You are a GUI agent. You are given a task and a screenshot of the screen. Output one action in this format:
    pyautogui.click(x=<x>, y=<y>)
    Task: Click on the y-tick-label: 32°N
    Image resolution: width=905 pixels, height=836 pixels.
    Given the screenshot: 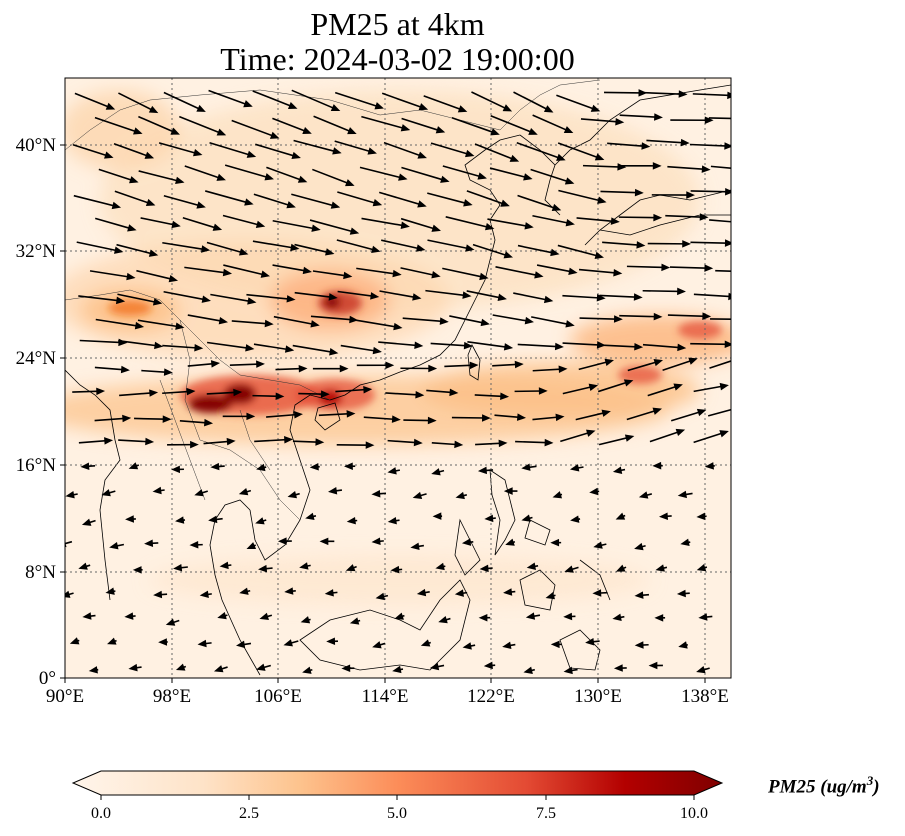 What is the action you would take?
    pyautogui.click(x=36, y=251)
    